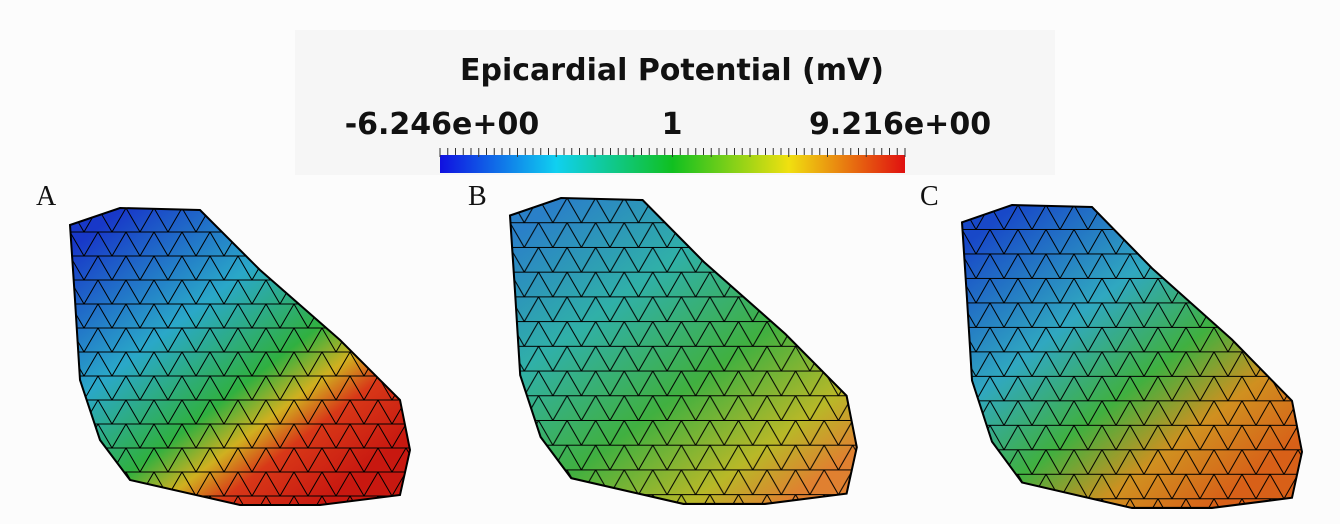 Image resolution: width=1340 pixels, height=524 pixels. Describe the element at coordinates (442, 124) in the screenshot. I see `colorbar-min-label: -6.246e+00` at that location.